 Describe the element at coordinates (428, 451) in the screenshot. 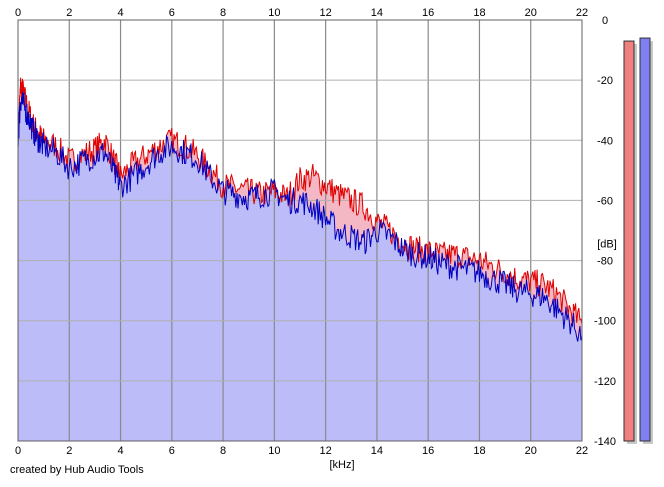

I see `x-tick-bottom-16: 16` at that location.